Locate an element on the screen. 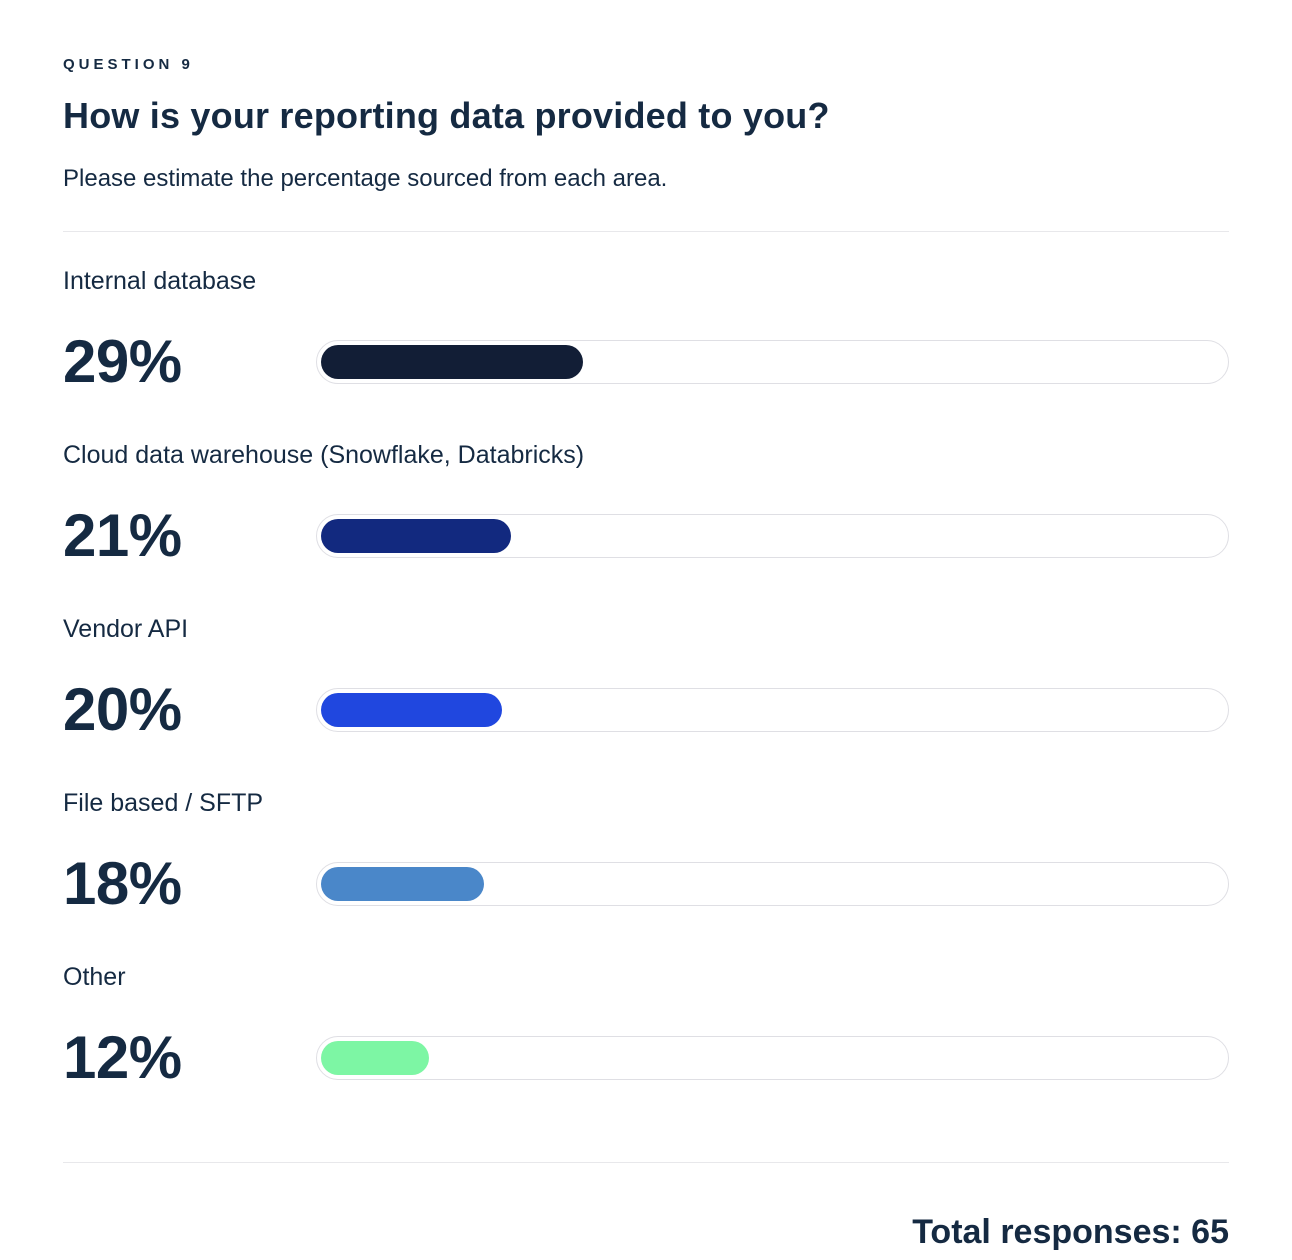  total-responses: Total responses: 65 is located at coordinates (1070, 1232).